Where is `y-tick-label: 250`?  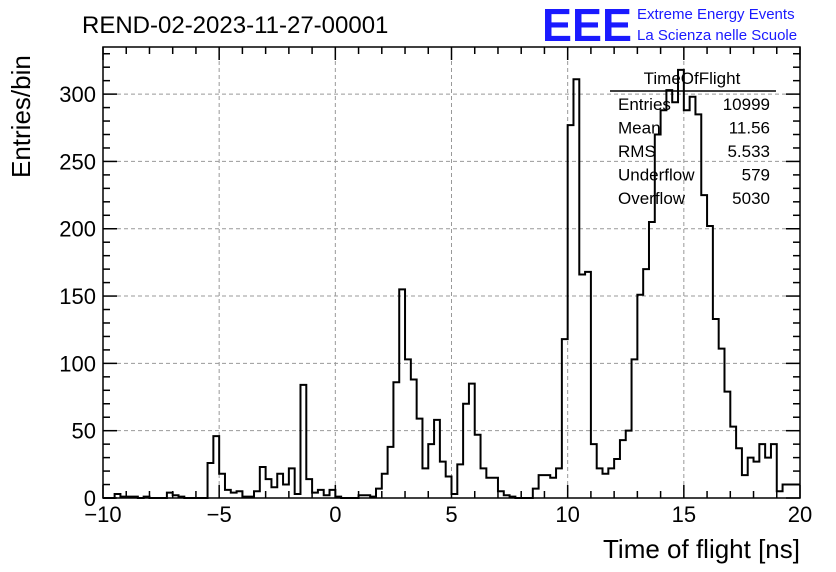
y-tick-label: 250 is located at coordinates (77, 161).